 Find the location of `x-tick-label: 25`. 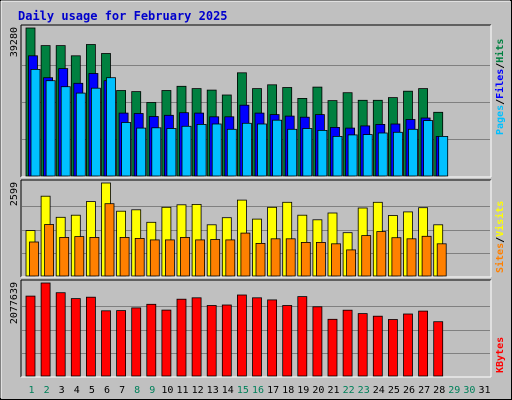

x-tick-label: 25 is located at coordinates (394, 390).